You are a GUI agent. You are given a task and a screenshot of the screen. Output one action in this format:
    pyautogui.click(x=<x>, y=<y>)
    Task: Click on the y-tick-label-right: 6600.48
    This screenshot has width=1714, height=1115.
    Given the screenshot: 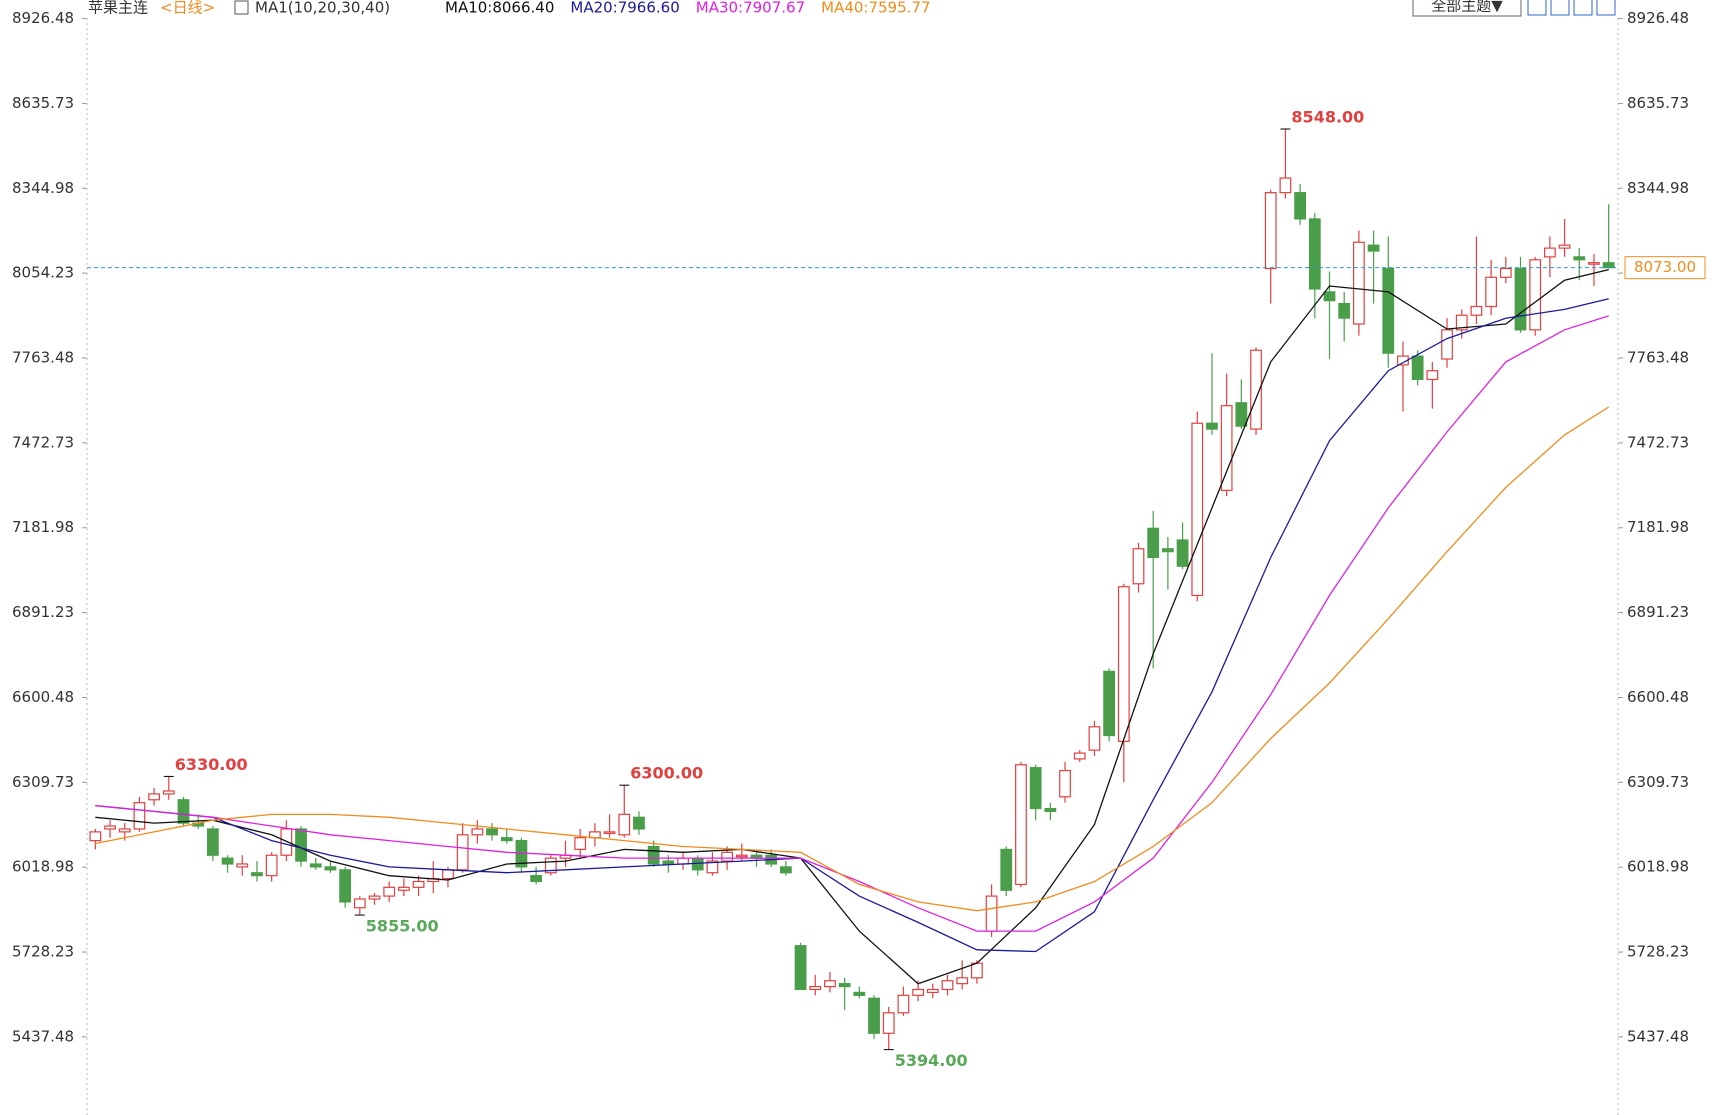 What is the action you would take?
    pyautogui.click(x=1658, y=697)
    